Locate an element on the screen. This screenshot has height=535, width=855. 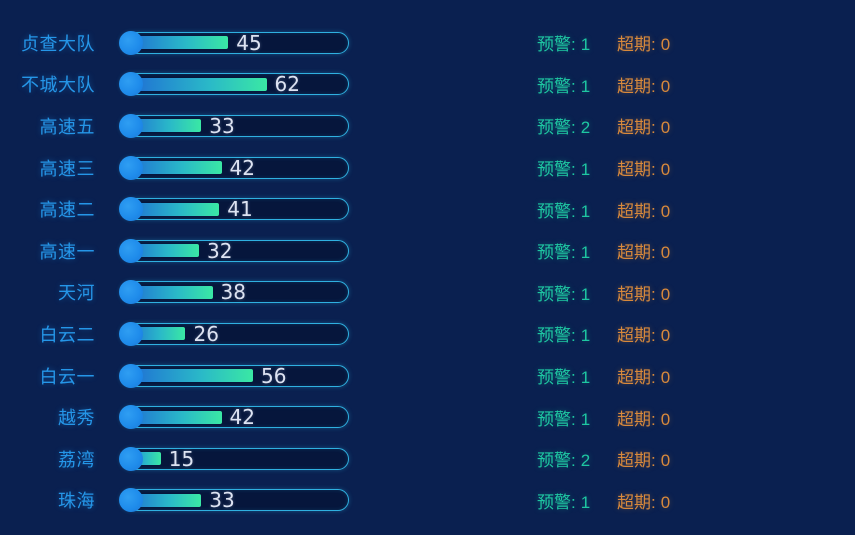
progress-bar-track: 26 is located at coordinates (234, 333).